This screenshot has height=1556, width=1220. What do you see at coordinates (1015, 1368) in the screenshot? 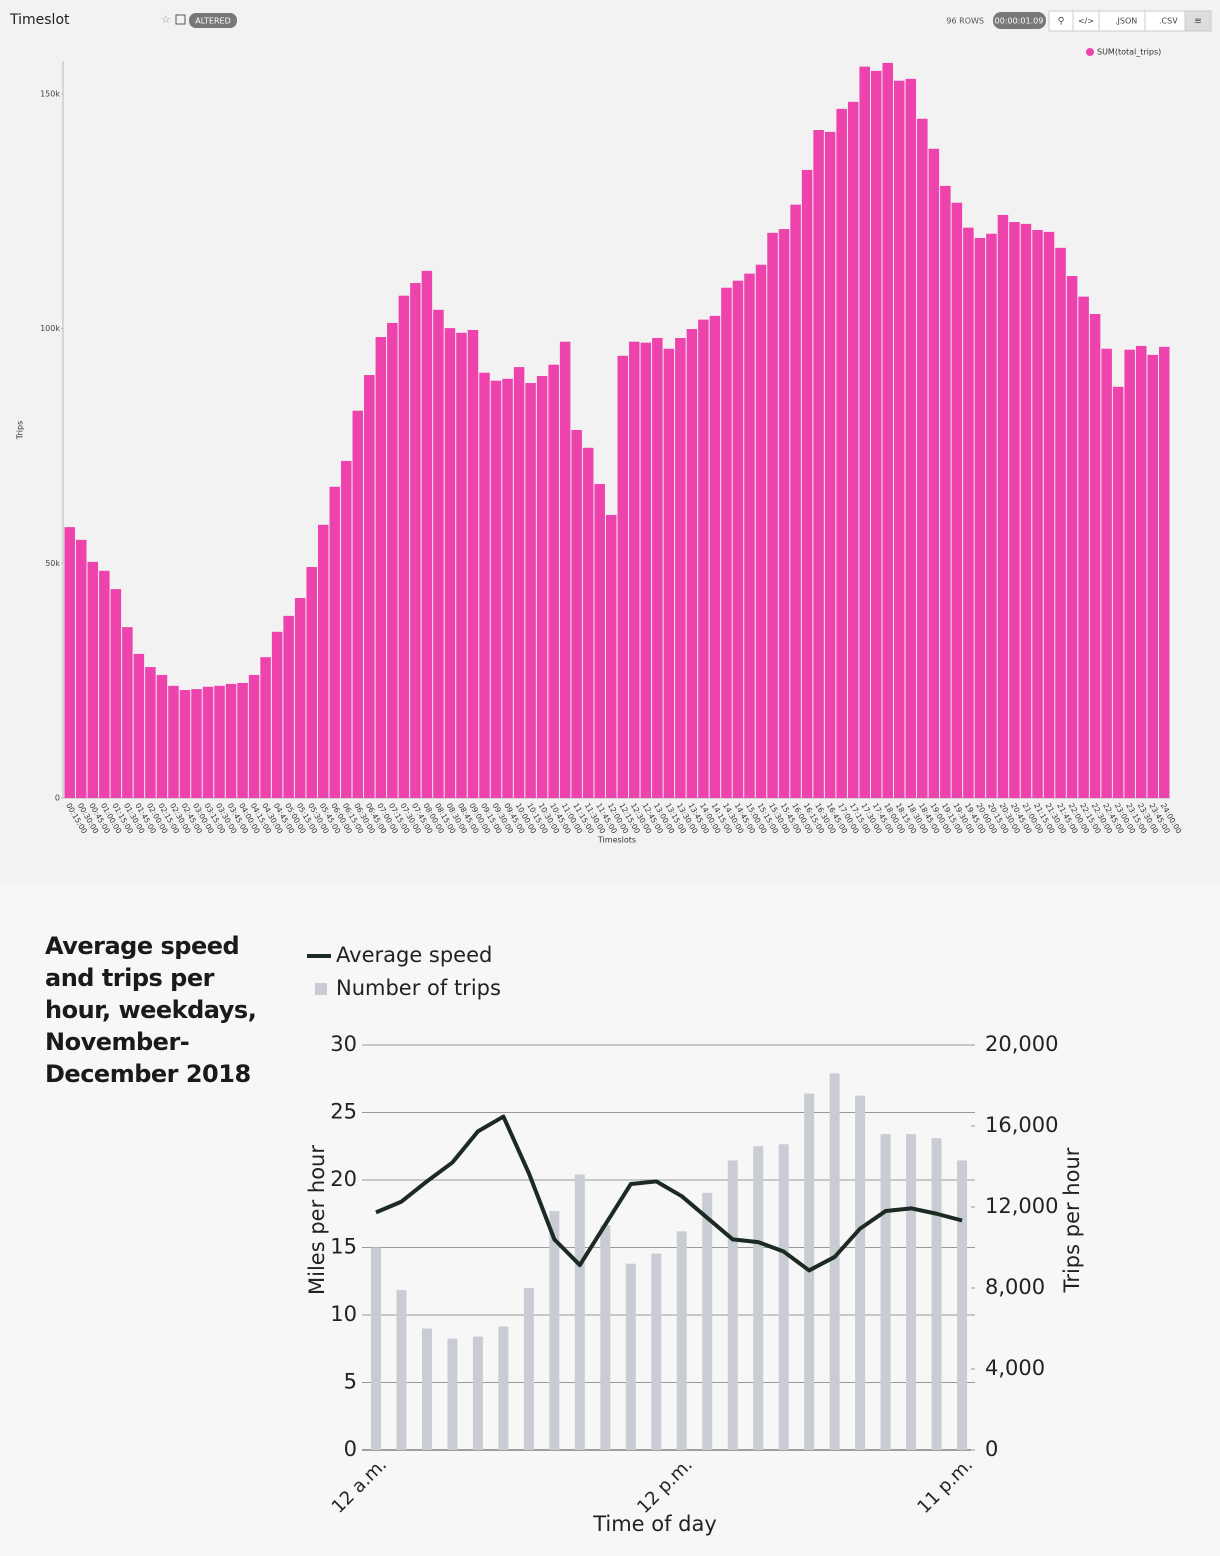
I see `y2-tick-label: 4,000` at bounding box center [1015, 1368].